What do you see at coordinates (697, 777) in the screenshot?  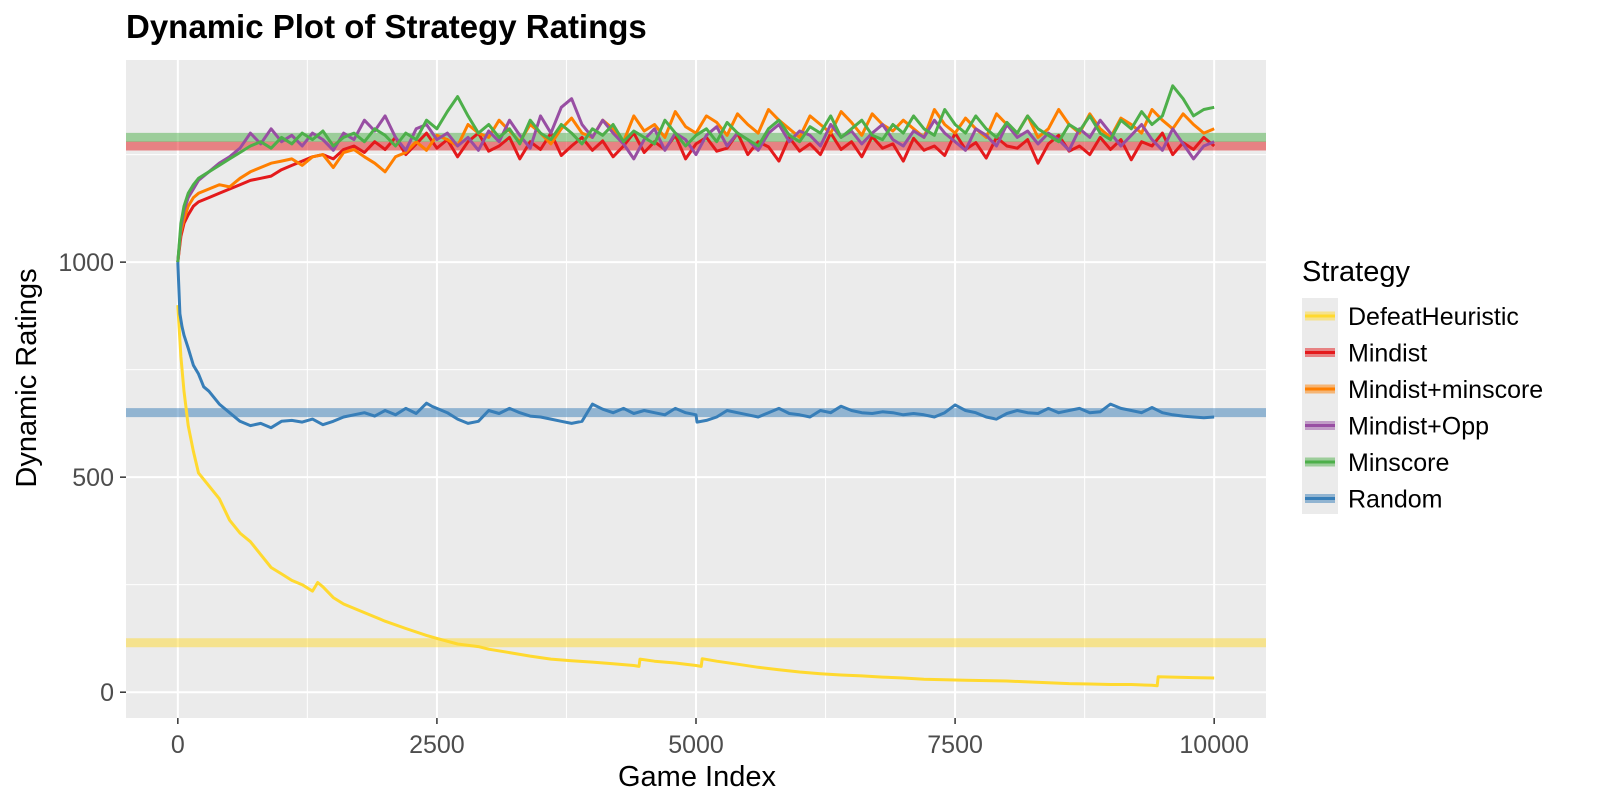 I see `x-axis-title: Game Index` at bounding box center [697, 777].